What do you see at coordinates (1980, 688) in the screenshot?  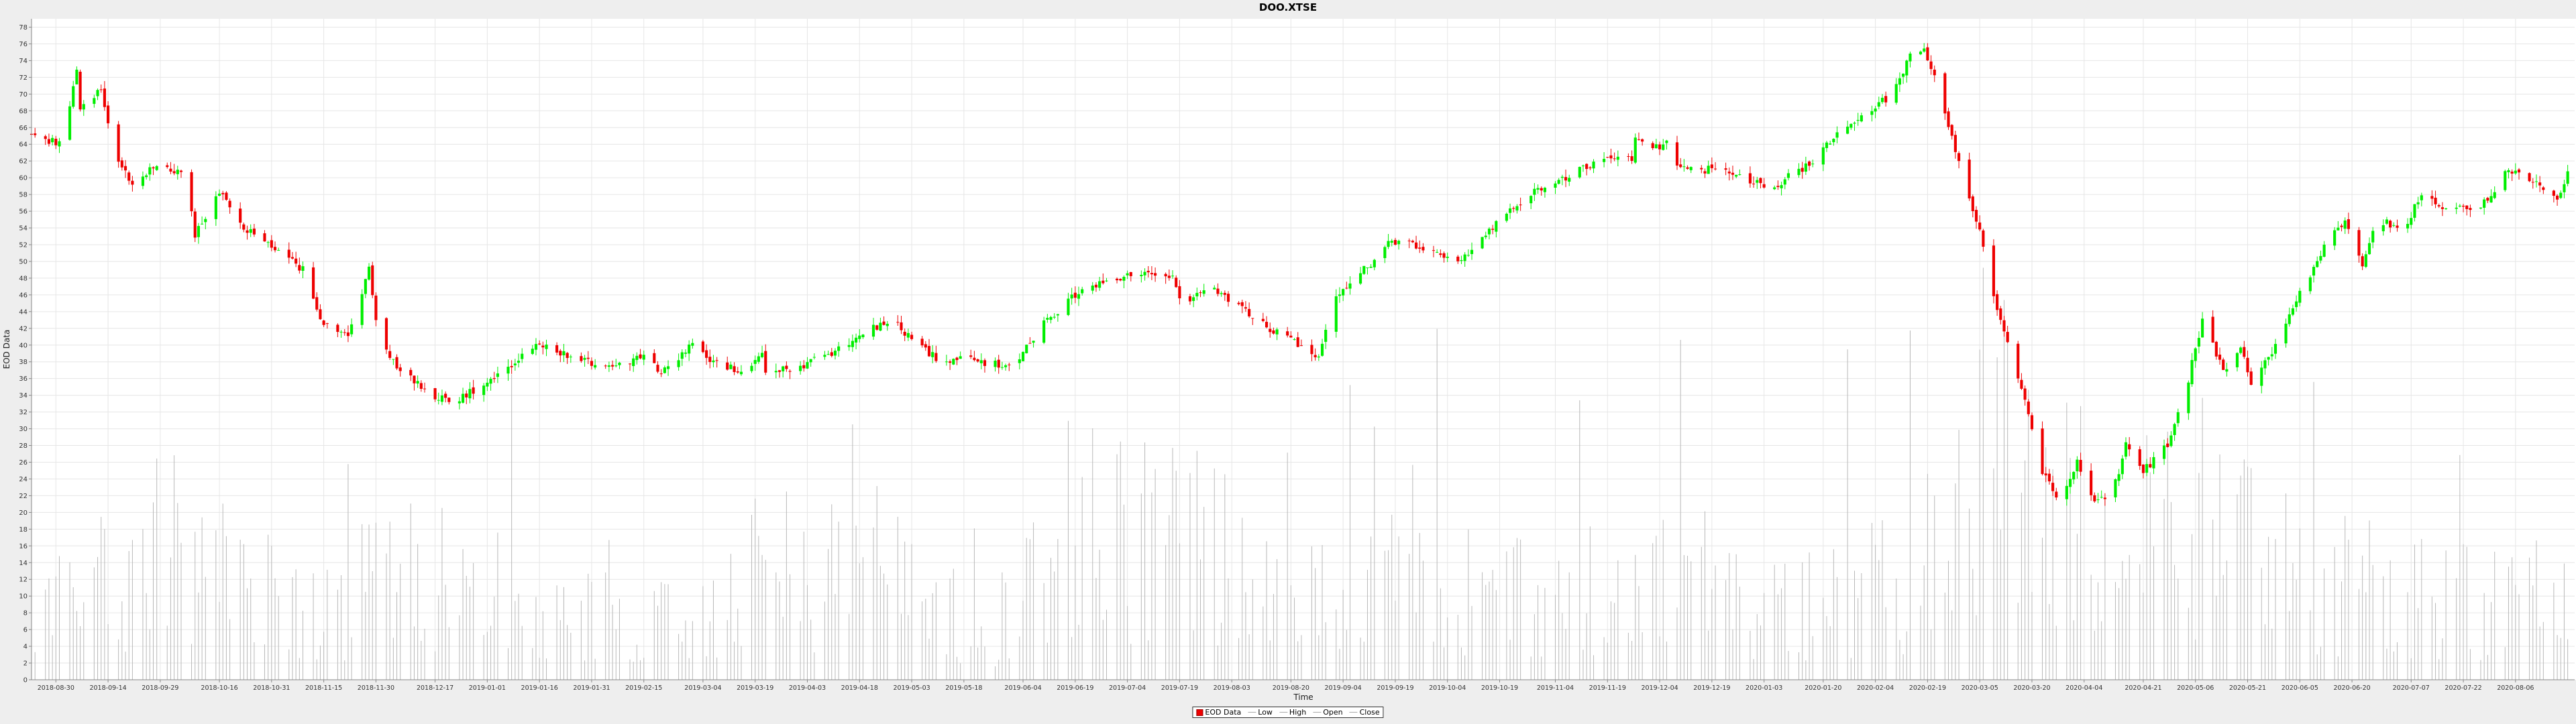 I see `x-tick-label: 2020-03-05` at bounding box center [1980, 688].